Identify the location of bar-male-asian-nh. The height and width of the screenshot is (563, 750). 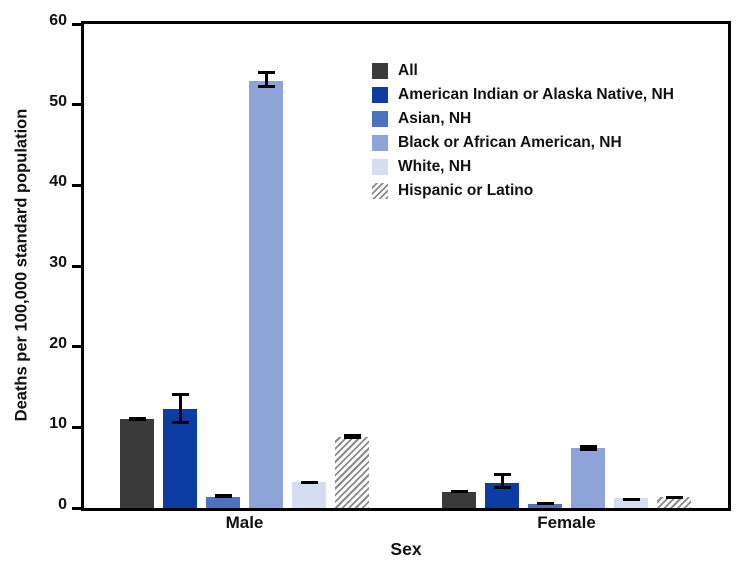
(223, 502).